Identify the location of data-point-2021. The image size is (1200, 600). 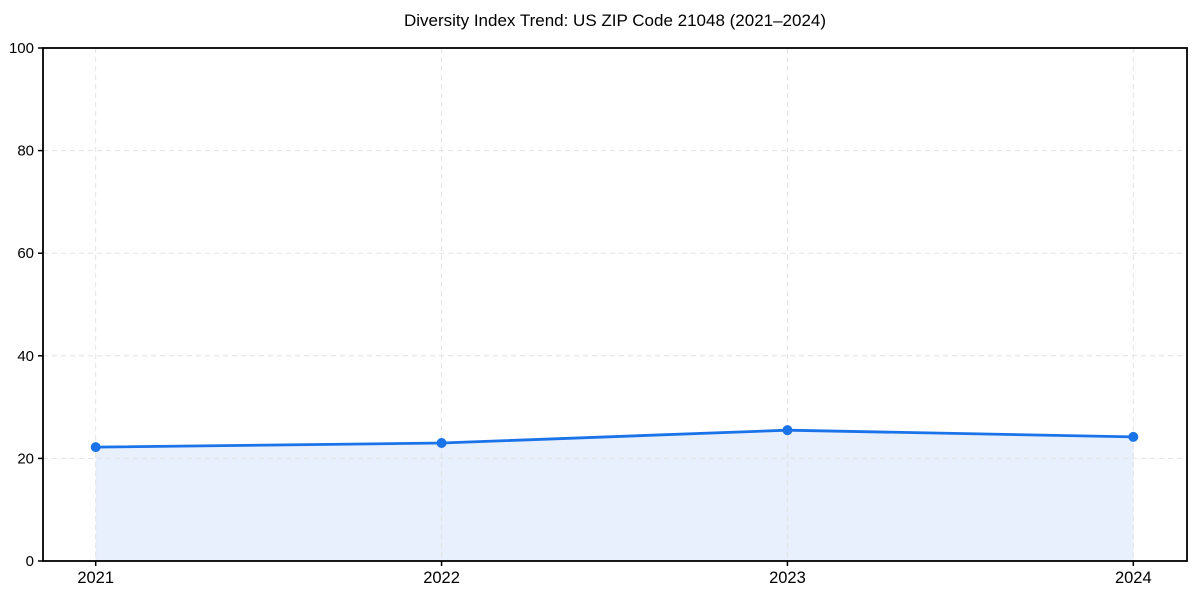
(95, 447).